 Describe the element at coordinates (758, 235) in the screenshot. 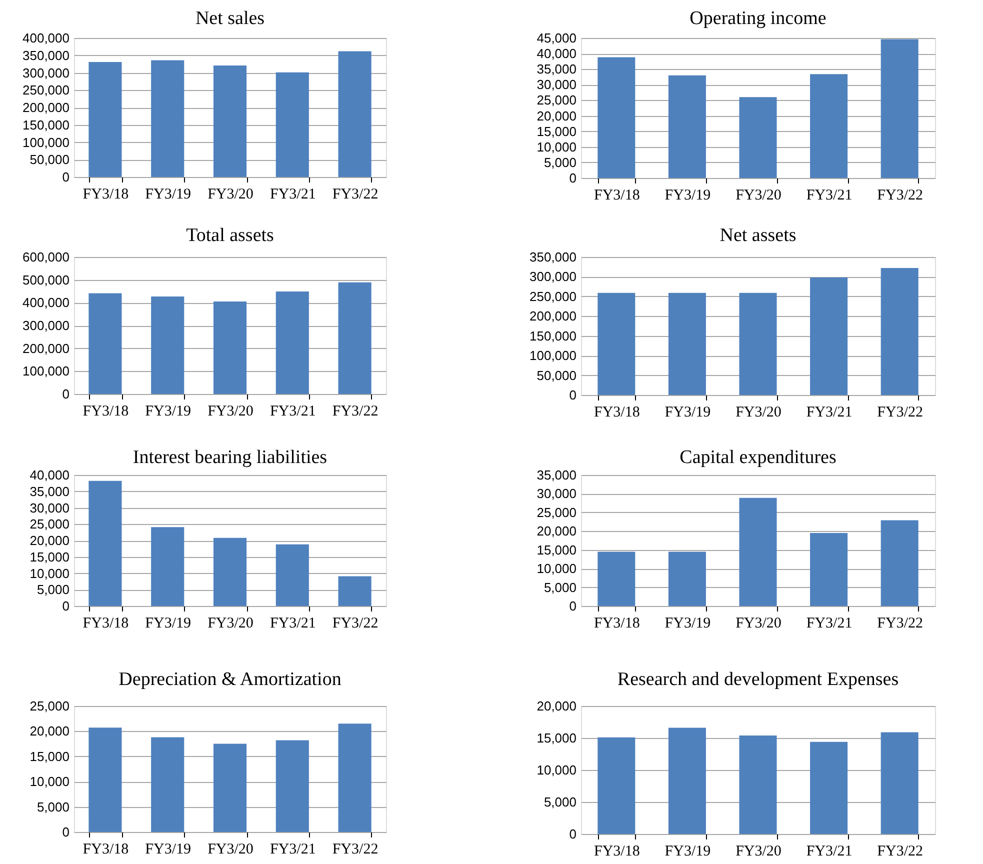

I see `chart-title: Net assets` at that location.